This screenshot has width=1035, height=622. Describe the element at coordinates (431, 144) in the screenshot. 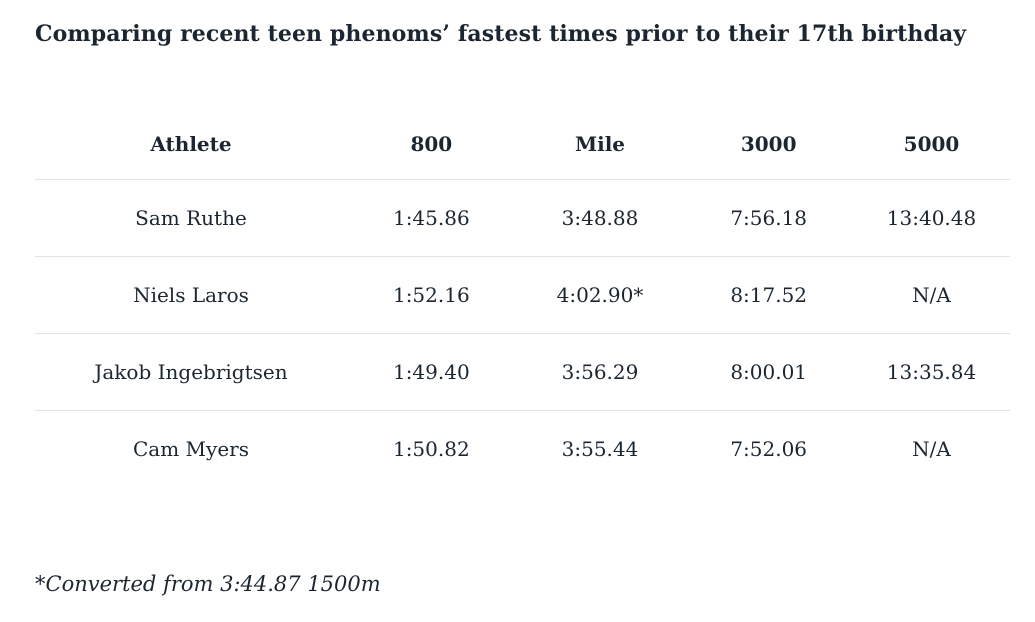

I see `column-header-800: 800` at that location.